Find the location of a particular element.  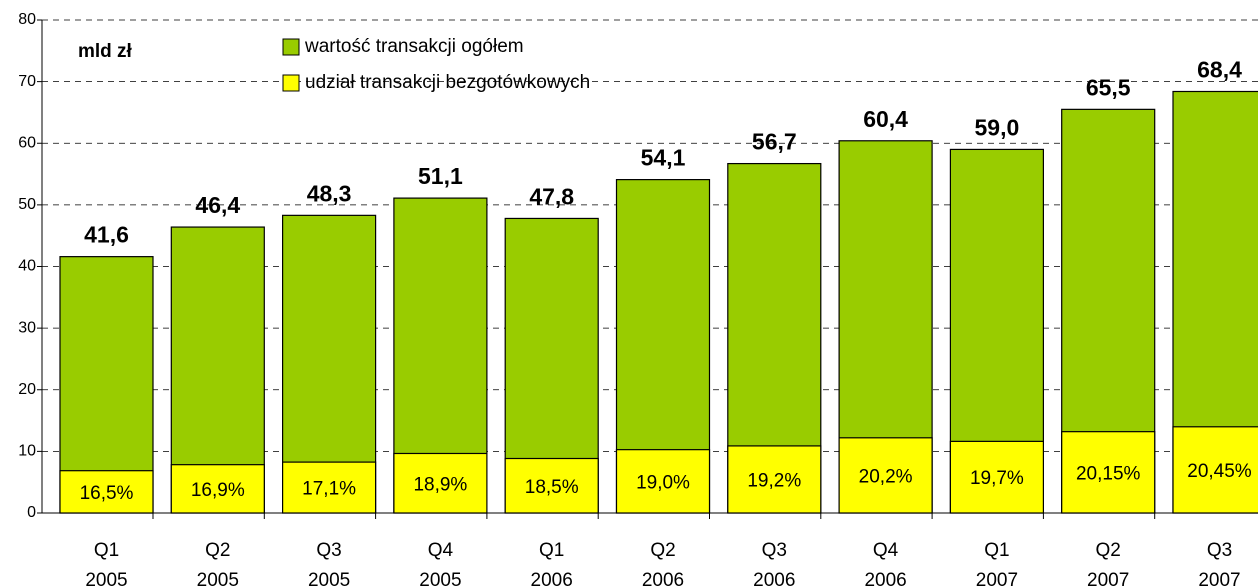

y-tick-label: 50 is located at coordinates (27, 204).